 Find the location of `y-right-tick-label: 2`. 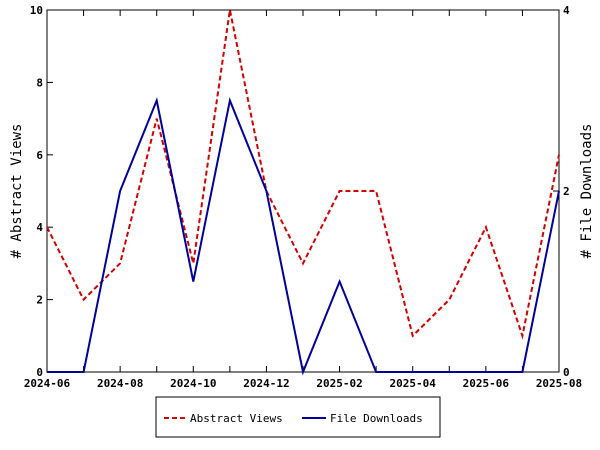

y-right-tick-label: 2 is located at coordinates (566, 191).